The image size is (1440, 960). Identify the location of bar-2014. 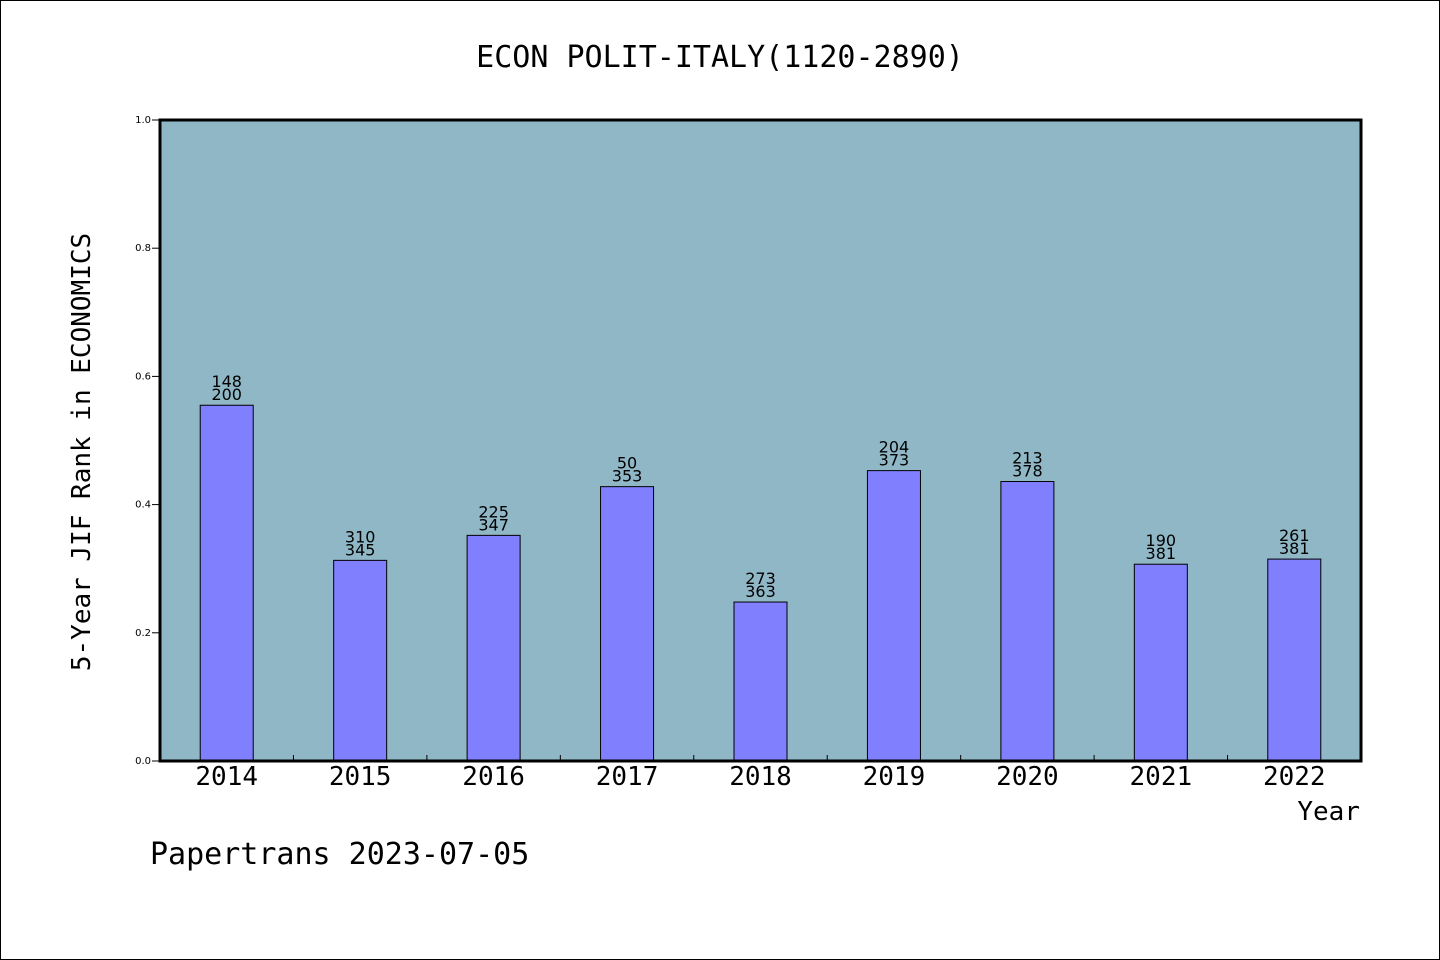
(226, 583).